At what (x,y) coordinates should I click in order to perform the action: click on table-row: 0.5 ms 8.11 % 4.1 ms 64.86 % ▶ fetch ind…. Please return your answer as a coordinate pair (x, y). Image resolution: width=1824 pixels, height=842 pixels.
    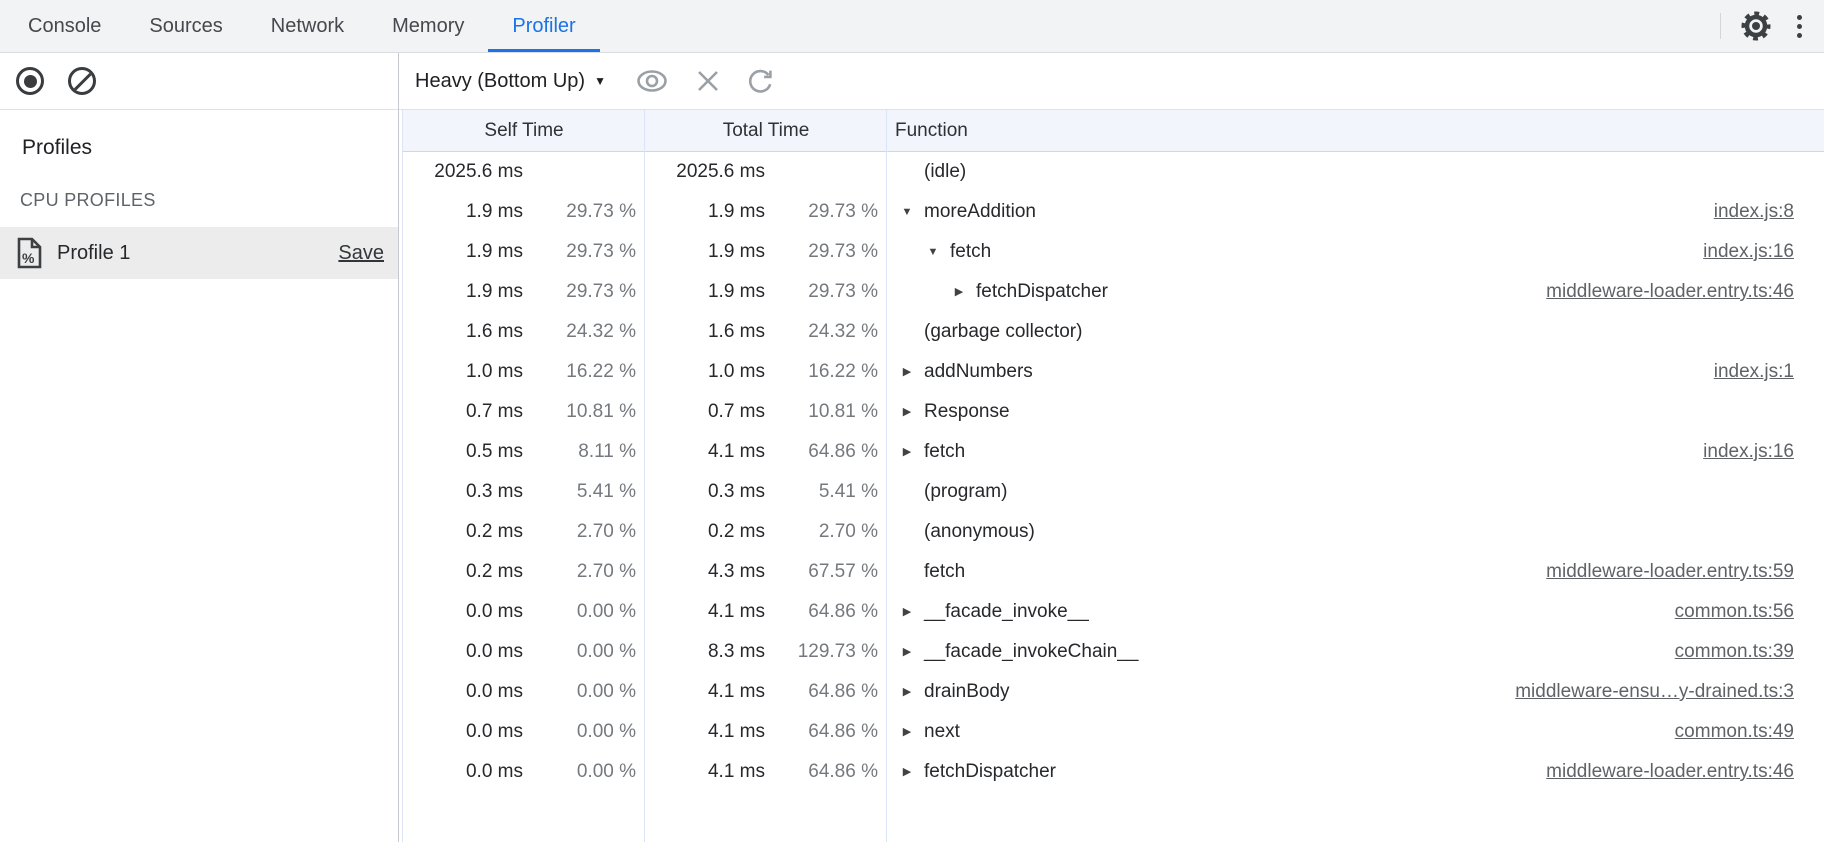
    Looking at the image, I should click on (1113, 452).